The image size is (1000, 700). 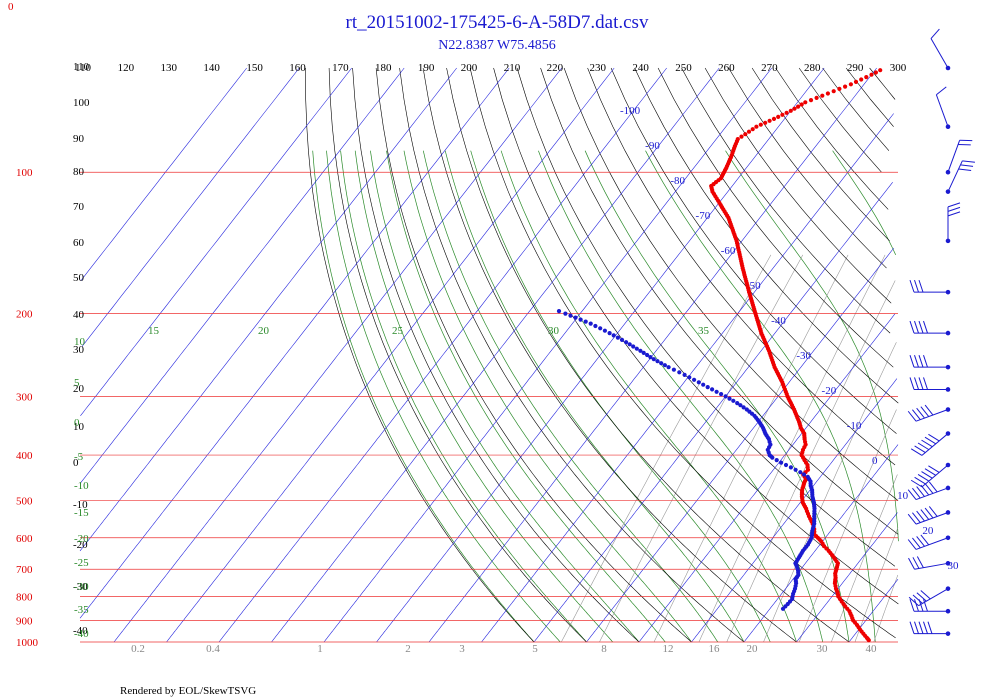 What do you see at coordinates (24, 456) in the screenshot?
I see `pressure-label: 400` at bounding box center [24, 456].